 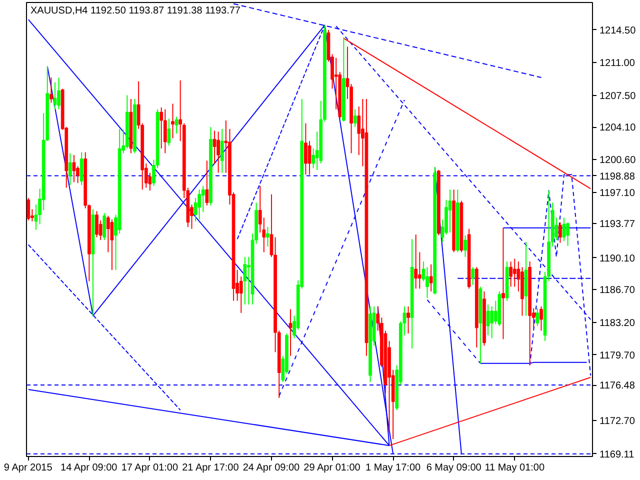 I want to click on y-tick-label: 1197.10, so click(x=618, y=193).